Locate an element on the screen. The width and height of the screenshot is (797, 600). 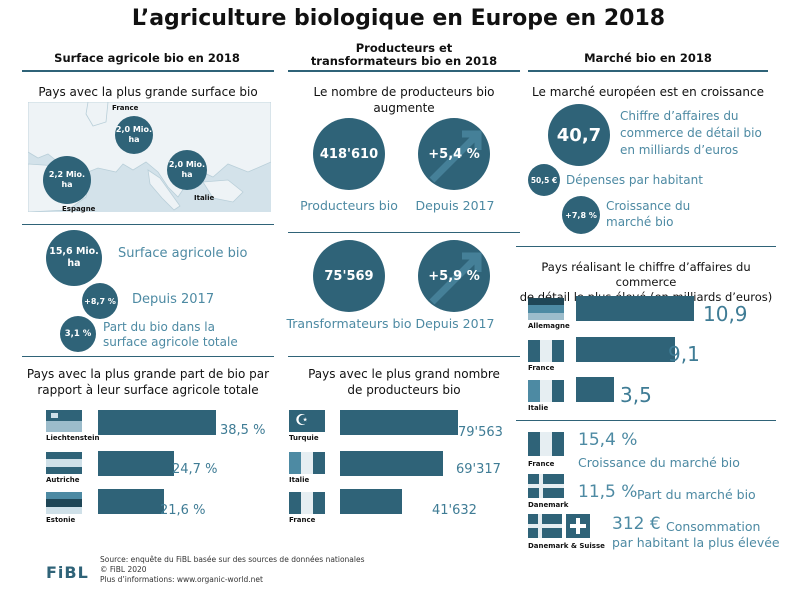
flag-denmark is located at coordinates (546, 486).